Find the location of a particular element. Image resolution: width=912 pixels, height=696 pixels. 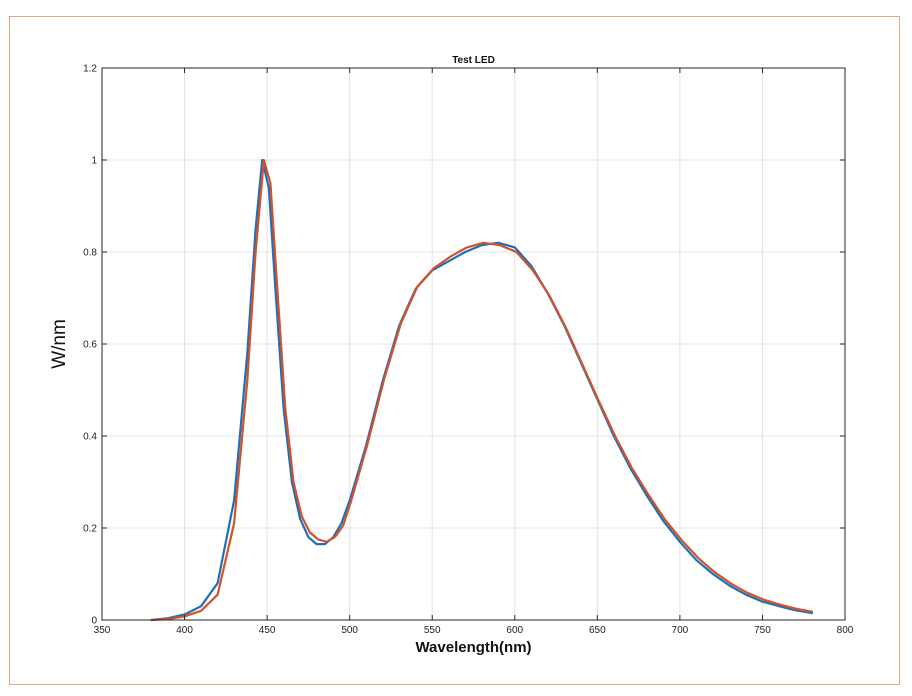

y-tick-label: 0.2 is located at coordinates (90, 529).